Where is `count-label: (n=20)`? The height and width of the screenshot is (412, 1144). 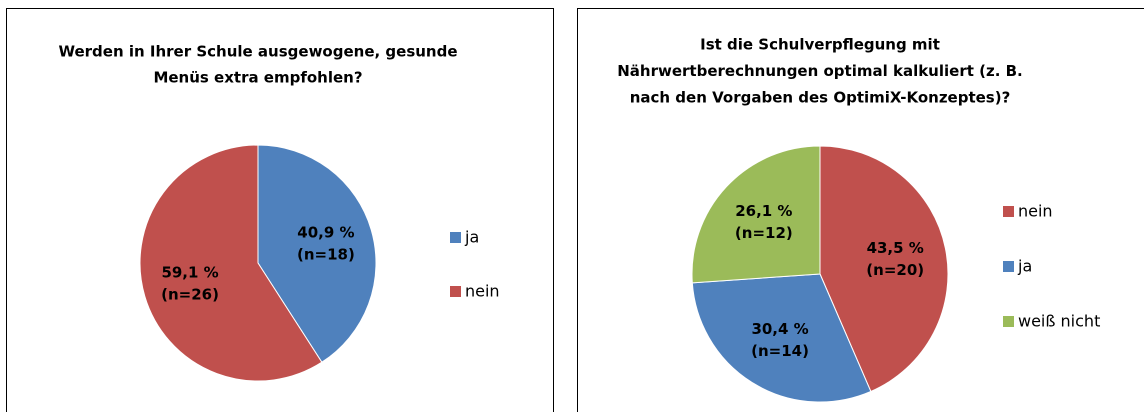
count-label: (n=20) is located at coordinates (895, 270).